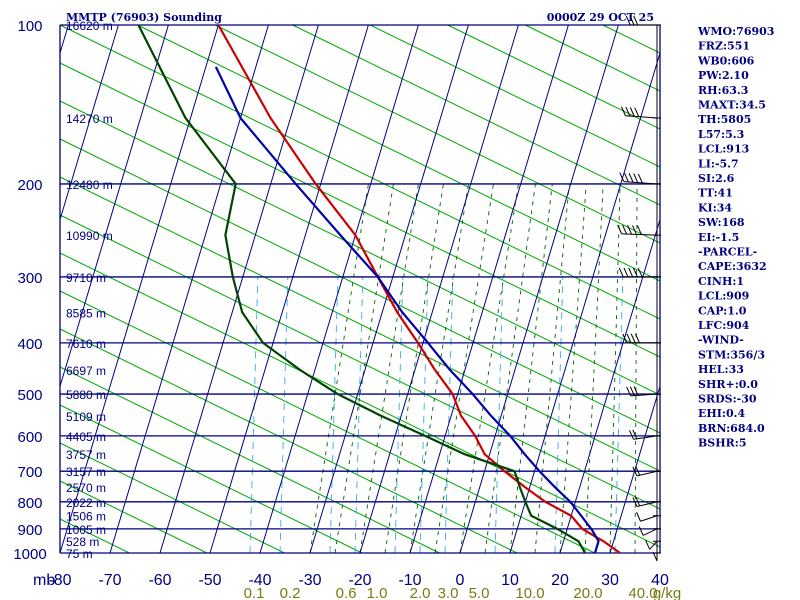  Describe the element at coordinates (723, 149) in the screenshot. I see `index-item: LCL:913` at that location.